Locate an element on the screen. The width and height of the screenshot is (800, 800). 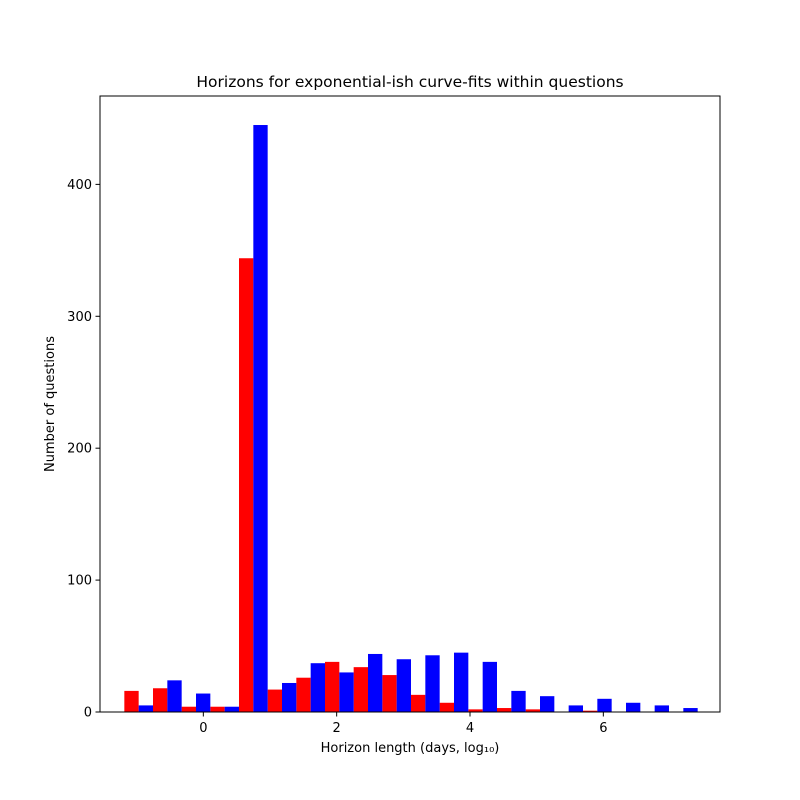
y-tick-label: 300 is located at coordinates (79, 317).